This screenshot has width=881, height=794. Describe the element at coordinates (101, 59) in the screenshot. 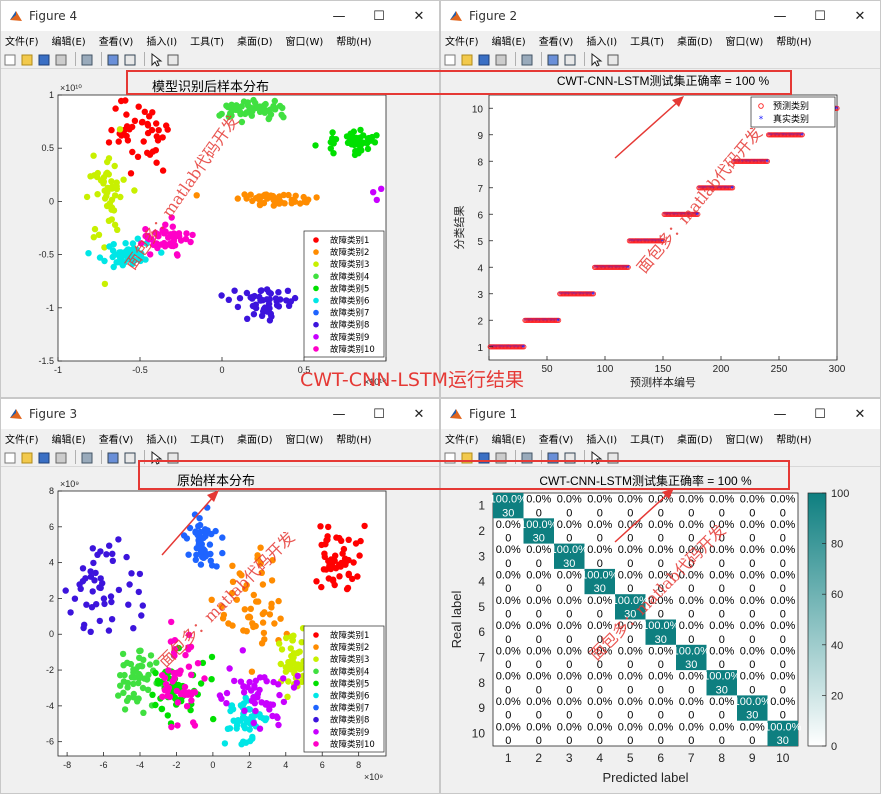

I see `toolbar-separator` at that location.